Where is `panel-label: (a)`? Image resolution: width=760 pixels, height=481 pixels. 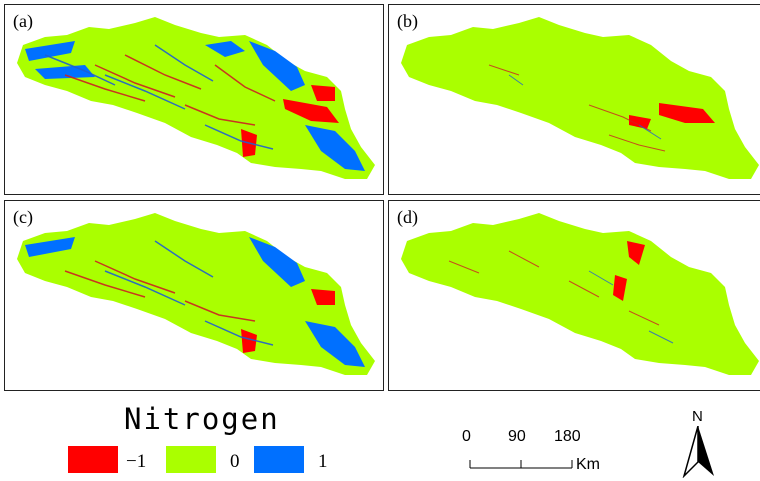 panel-label: (a) is located at coordinates (23, 21).